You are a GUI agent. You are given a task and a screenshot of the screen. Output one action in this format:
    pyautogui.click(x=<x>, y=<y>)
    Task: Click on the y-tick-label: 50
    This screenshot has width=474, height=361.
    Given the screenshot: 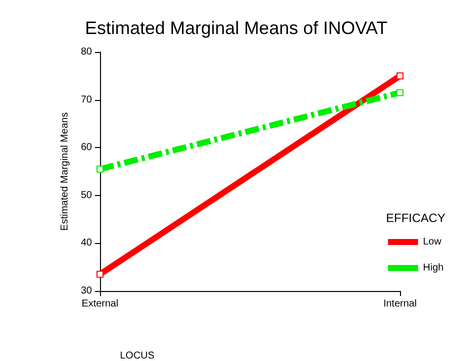 What is the action you would take?
    pyautogui.click(x=86, y=195)
    